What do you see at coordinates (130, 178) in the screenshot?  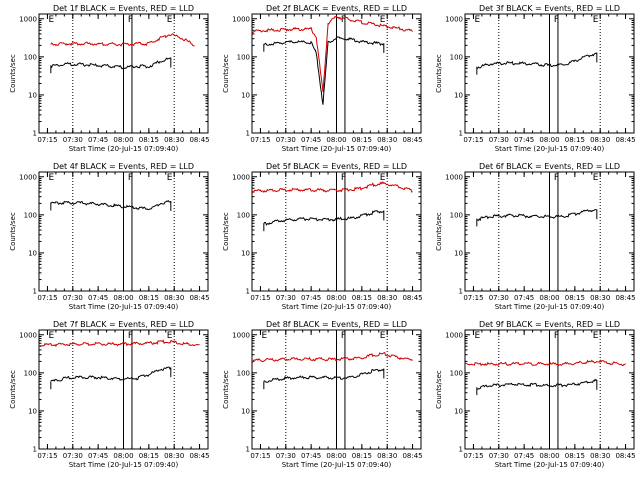 I see `event-marker-f: F` at bounding box center [130, 178].